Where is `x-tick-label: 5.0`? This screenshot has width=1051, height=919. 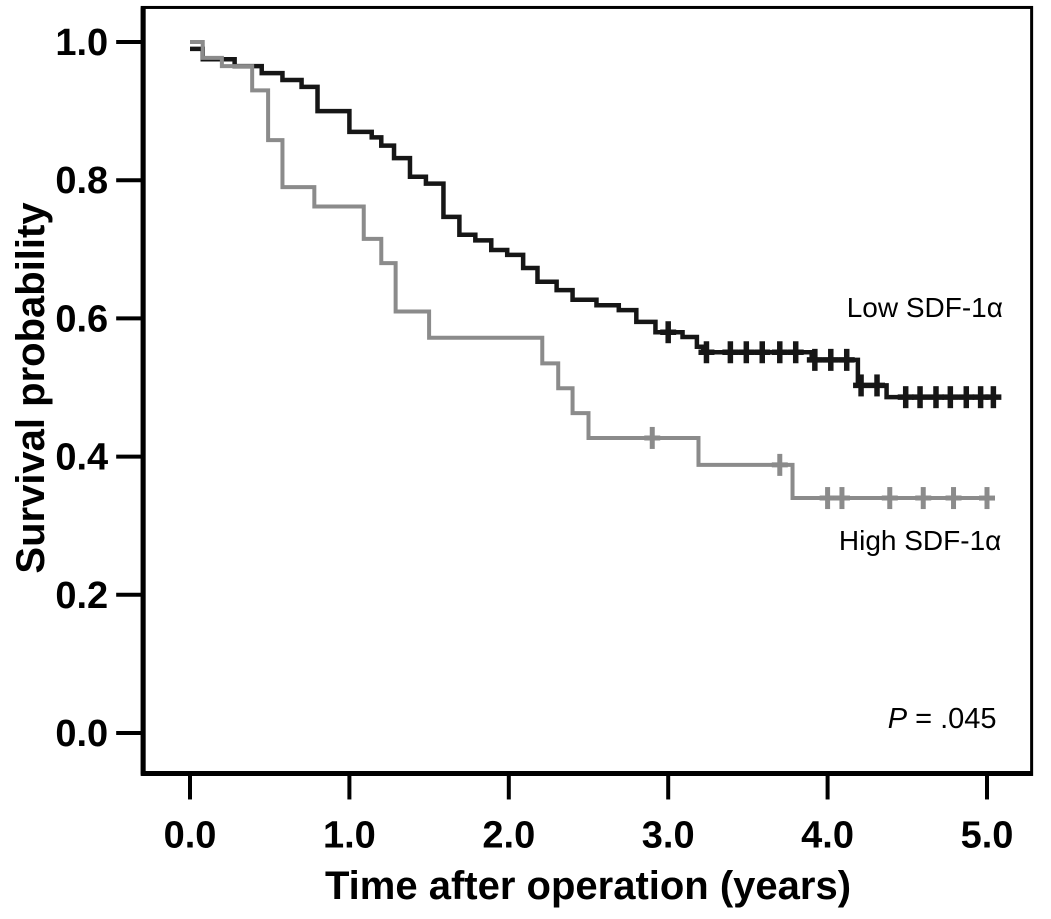 x-tick-label: 5.0 is located at coordinates (987, 835).